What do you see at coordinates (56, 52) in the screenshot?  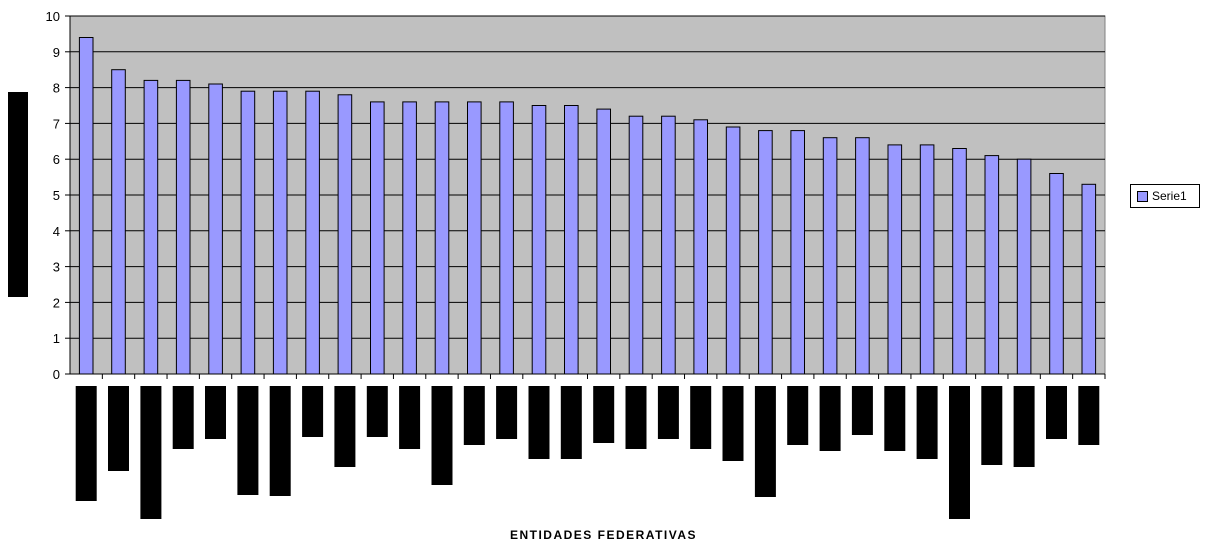 I see `y-tick-label: 9` at bounding box center [56, 52].